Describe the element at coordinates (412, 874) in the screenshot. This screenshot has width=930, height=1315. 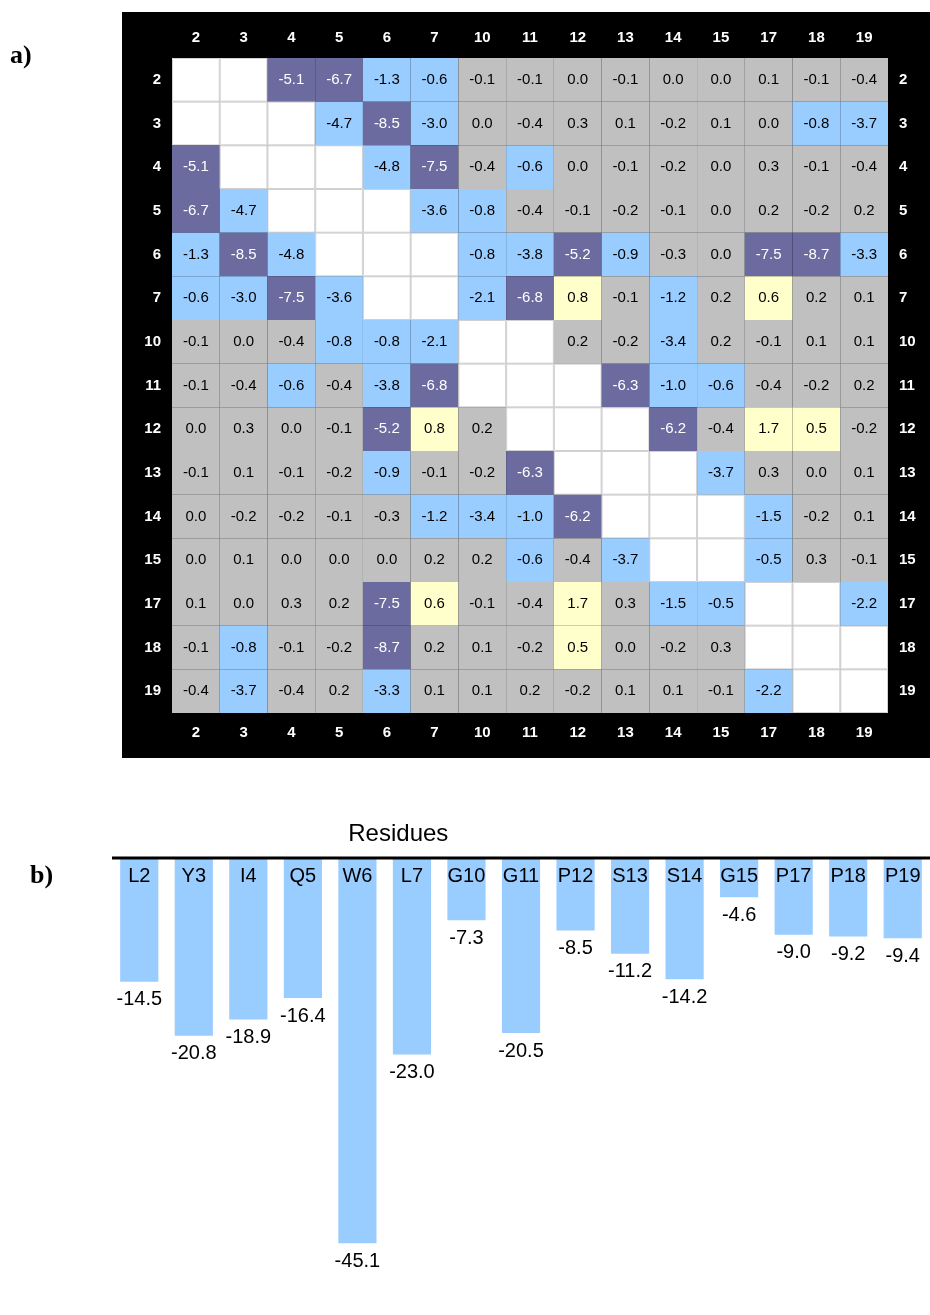
I see `x-tick-label: L7` at that location.